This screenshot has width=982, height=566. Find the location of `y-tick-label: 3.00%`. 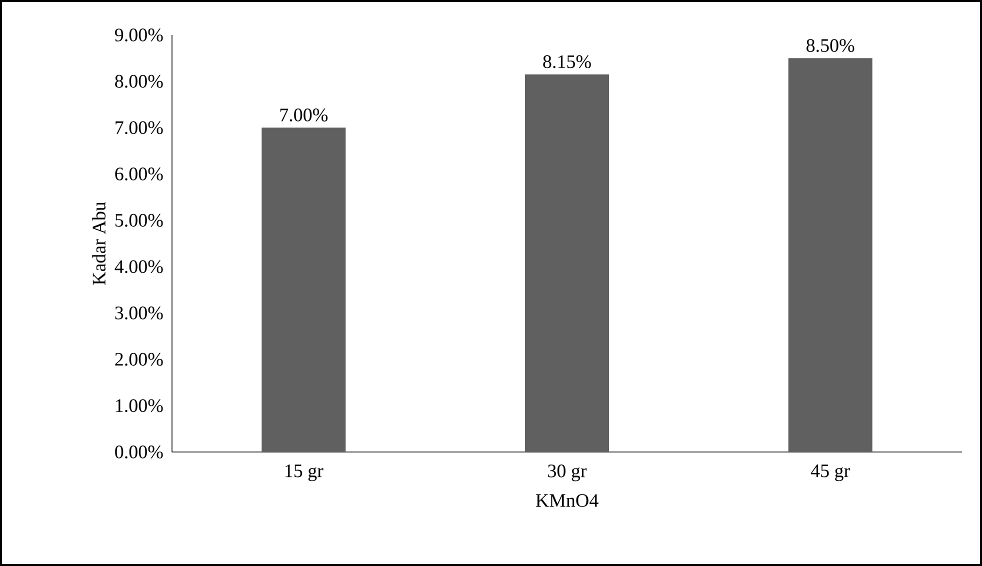

y-tick-label: 3.00% is located at coordinates (139, 313).